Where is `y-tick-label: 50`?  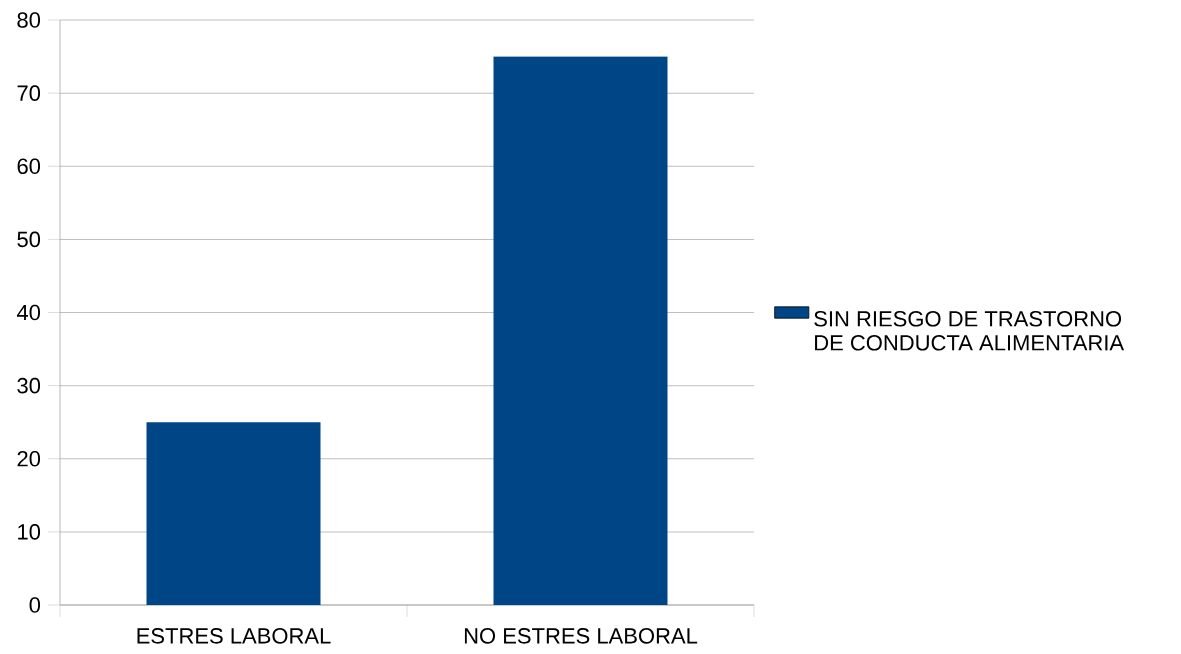
y-tick-label: 50 is located at coordinates (29, 239).